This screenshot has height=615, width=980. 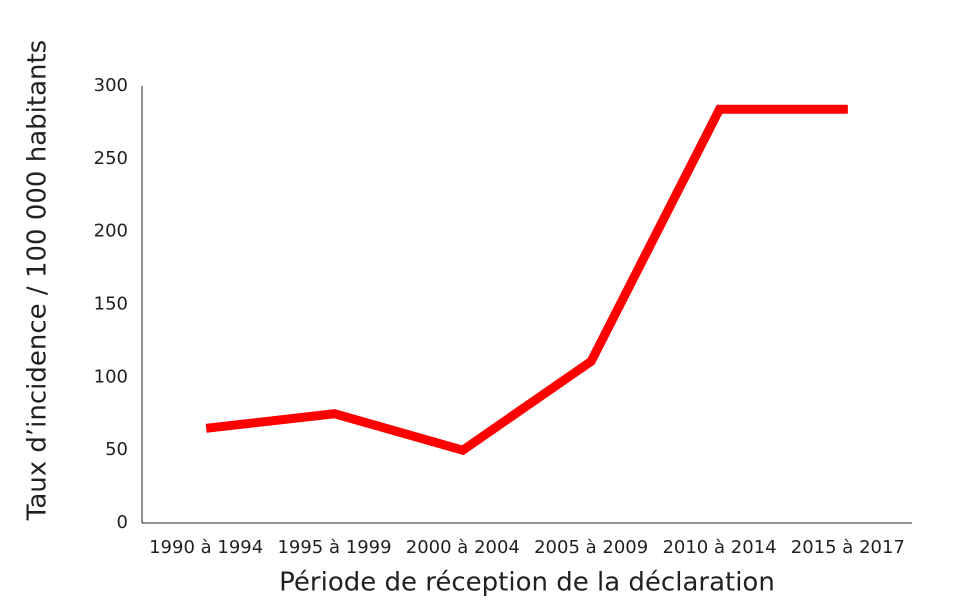 What do you see at coordinates (591, 547) in the screenshot?
I see `x-tick-label: 2005 à 2009` at bounding box center [591, 547].